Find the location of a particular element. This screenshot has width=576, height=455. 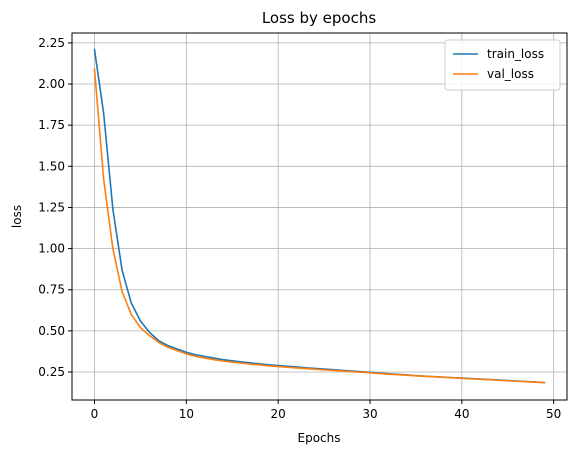

x-tick-label: 50 is located at coordinates (553, 414).